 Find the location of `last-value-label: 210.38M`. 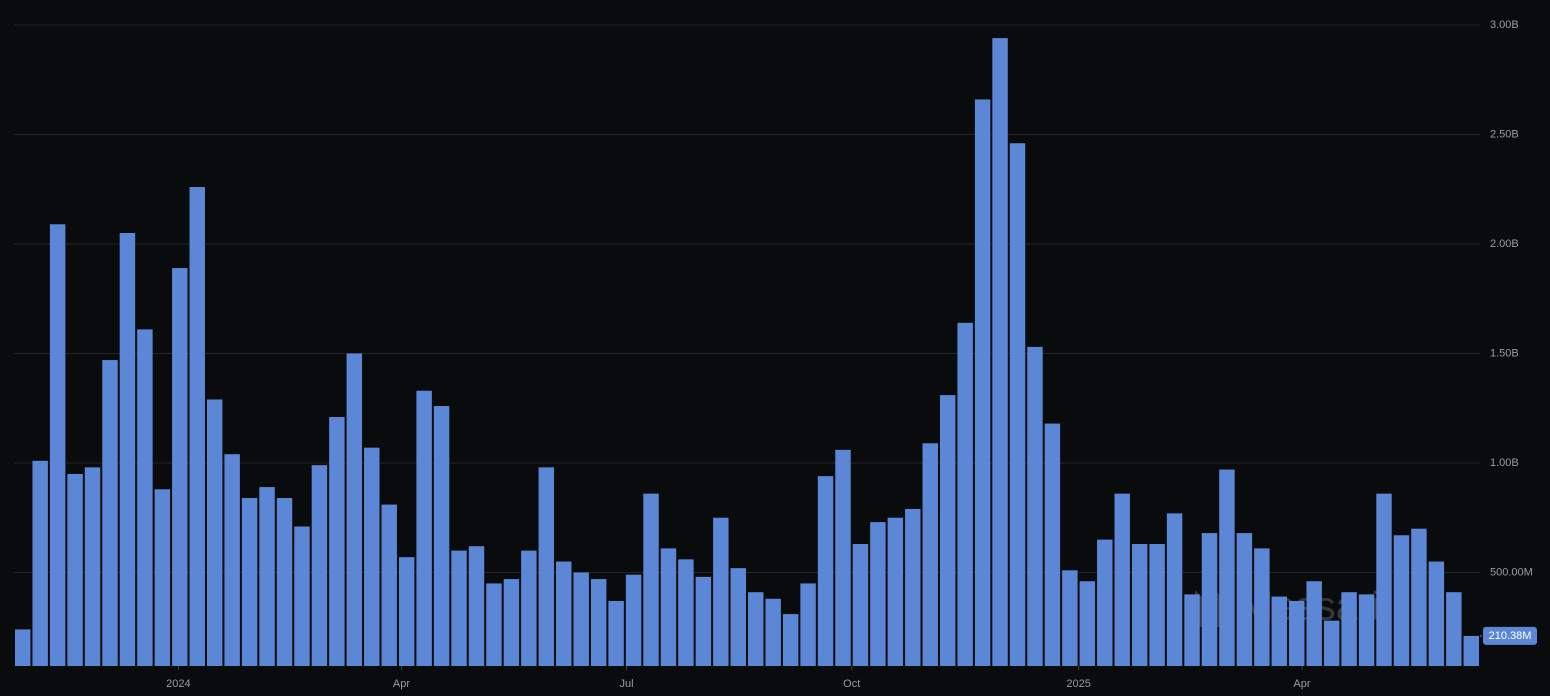

last-value-label: 210.38M is located at coordinates (1510, 636).